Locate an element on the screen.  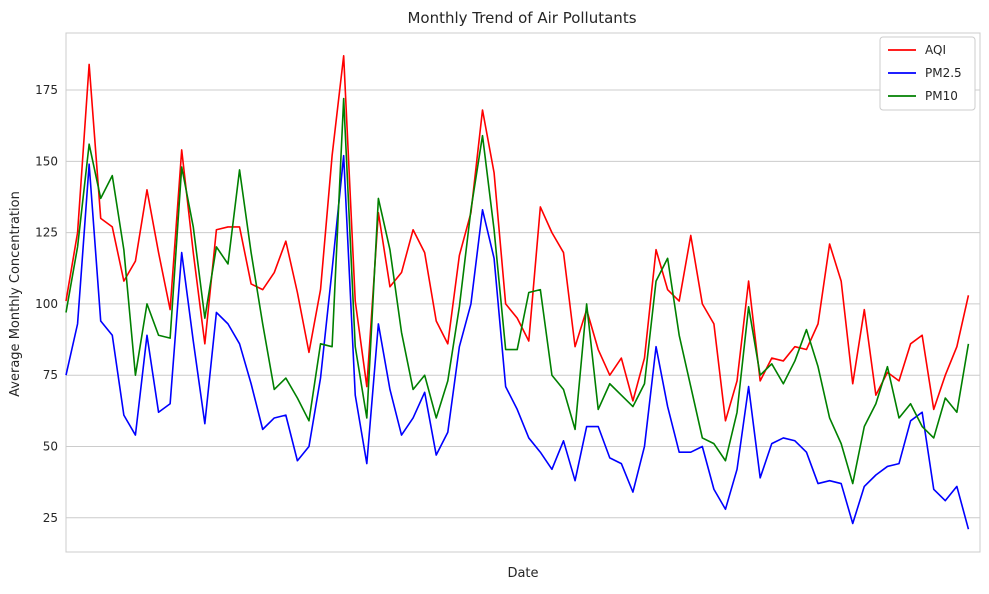
y-tick-label-150: 150 is located at coordinates (46, 161).